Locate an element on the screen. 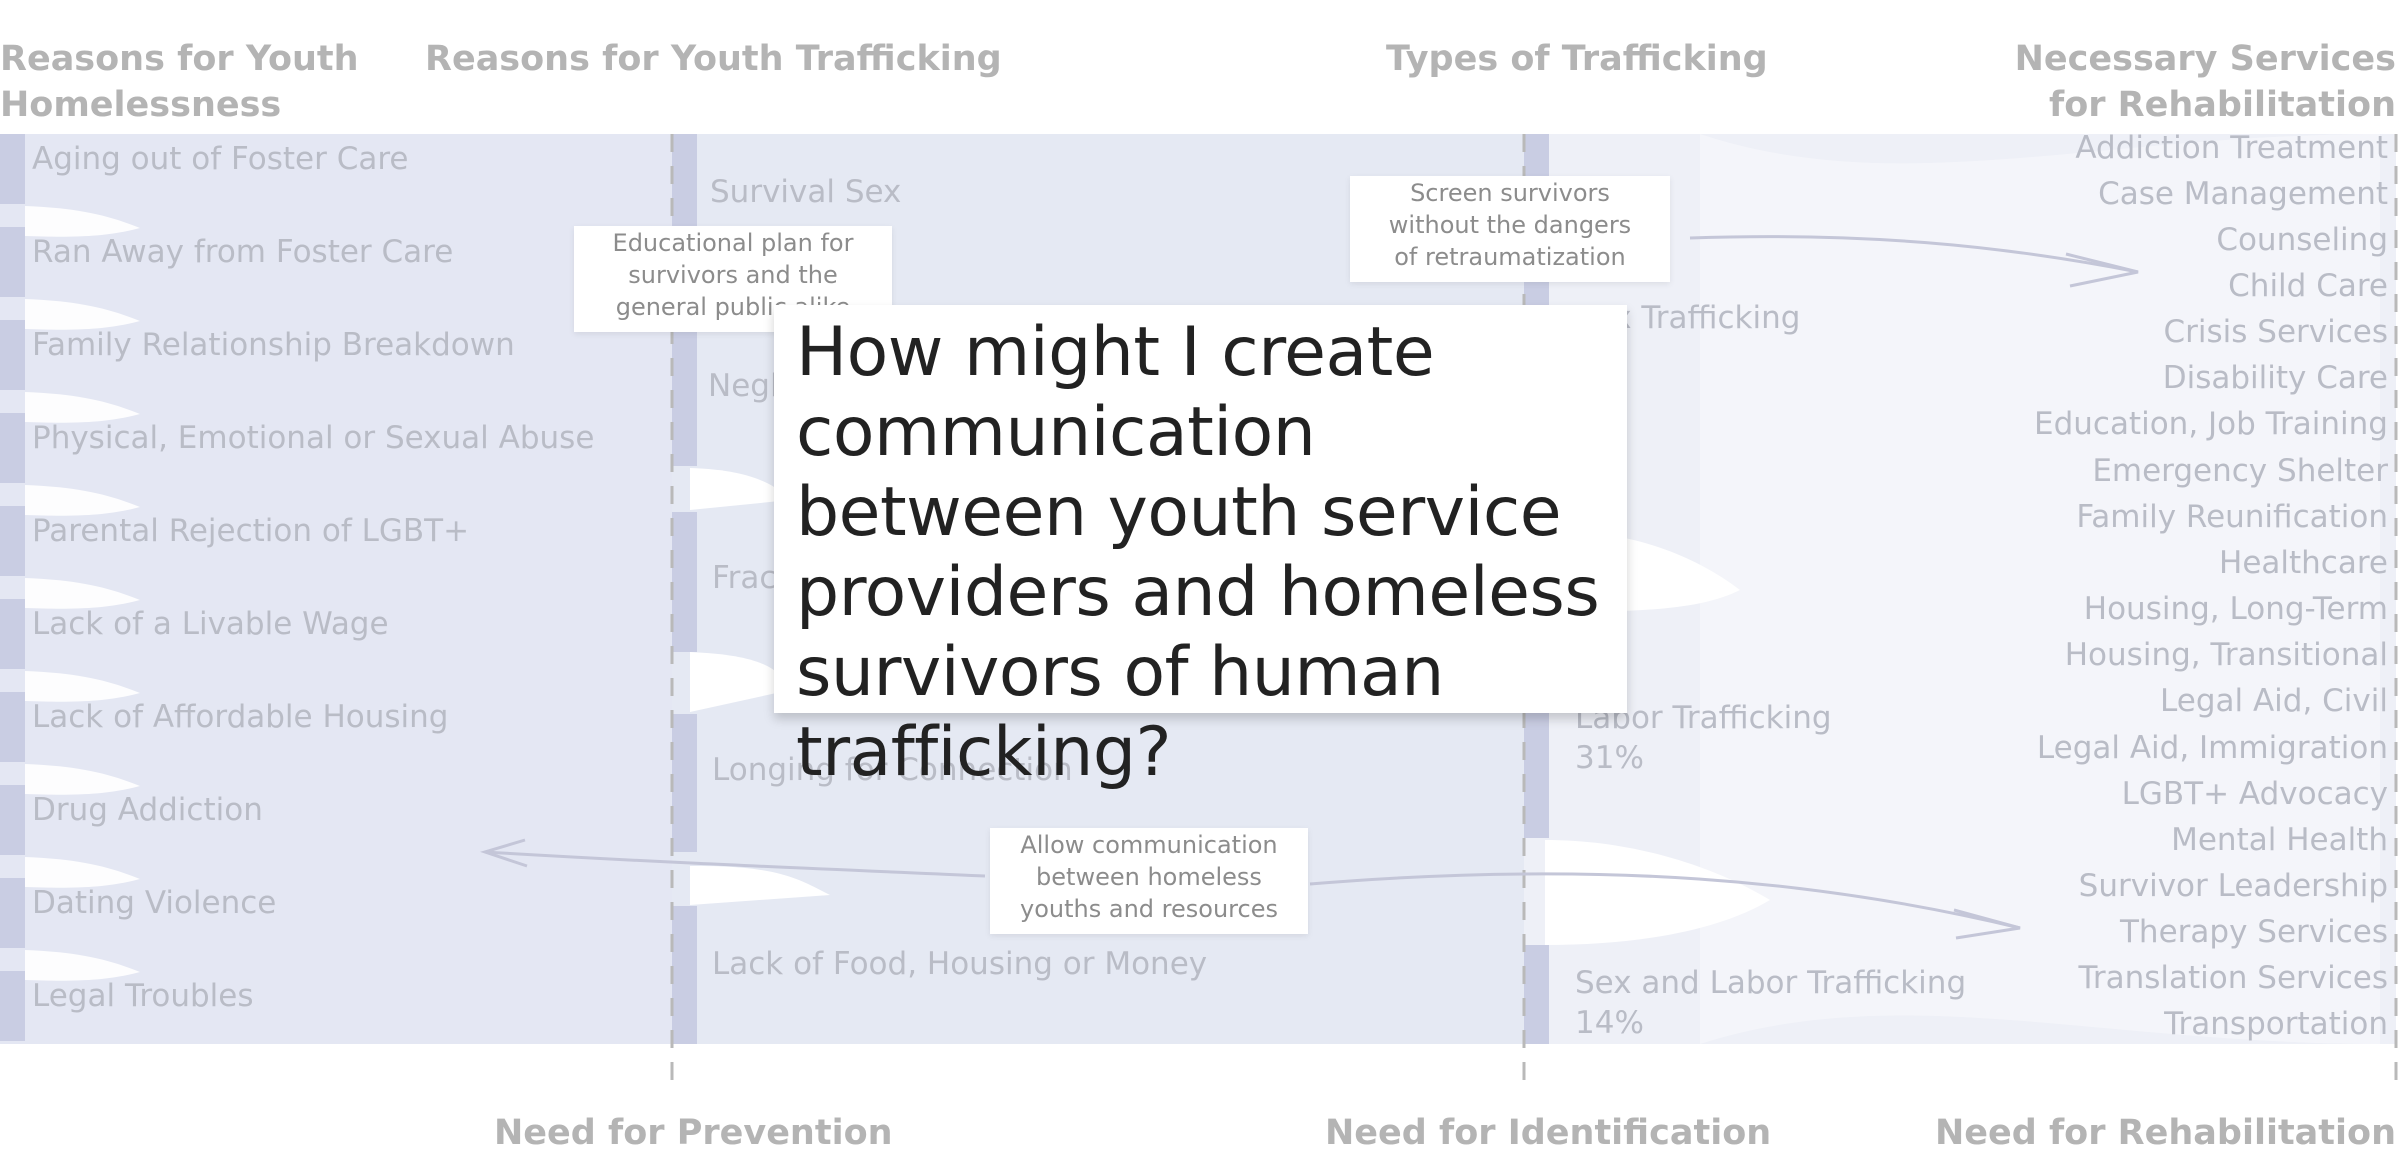 This screenshot has width=2400, height=1161. service-item: Education, Job Training is located at coordinates (2210, 424).